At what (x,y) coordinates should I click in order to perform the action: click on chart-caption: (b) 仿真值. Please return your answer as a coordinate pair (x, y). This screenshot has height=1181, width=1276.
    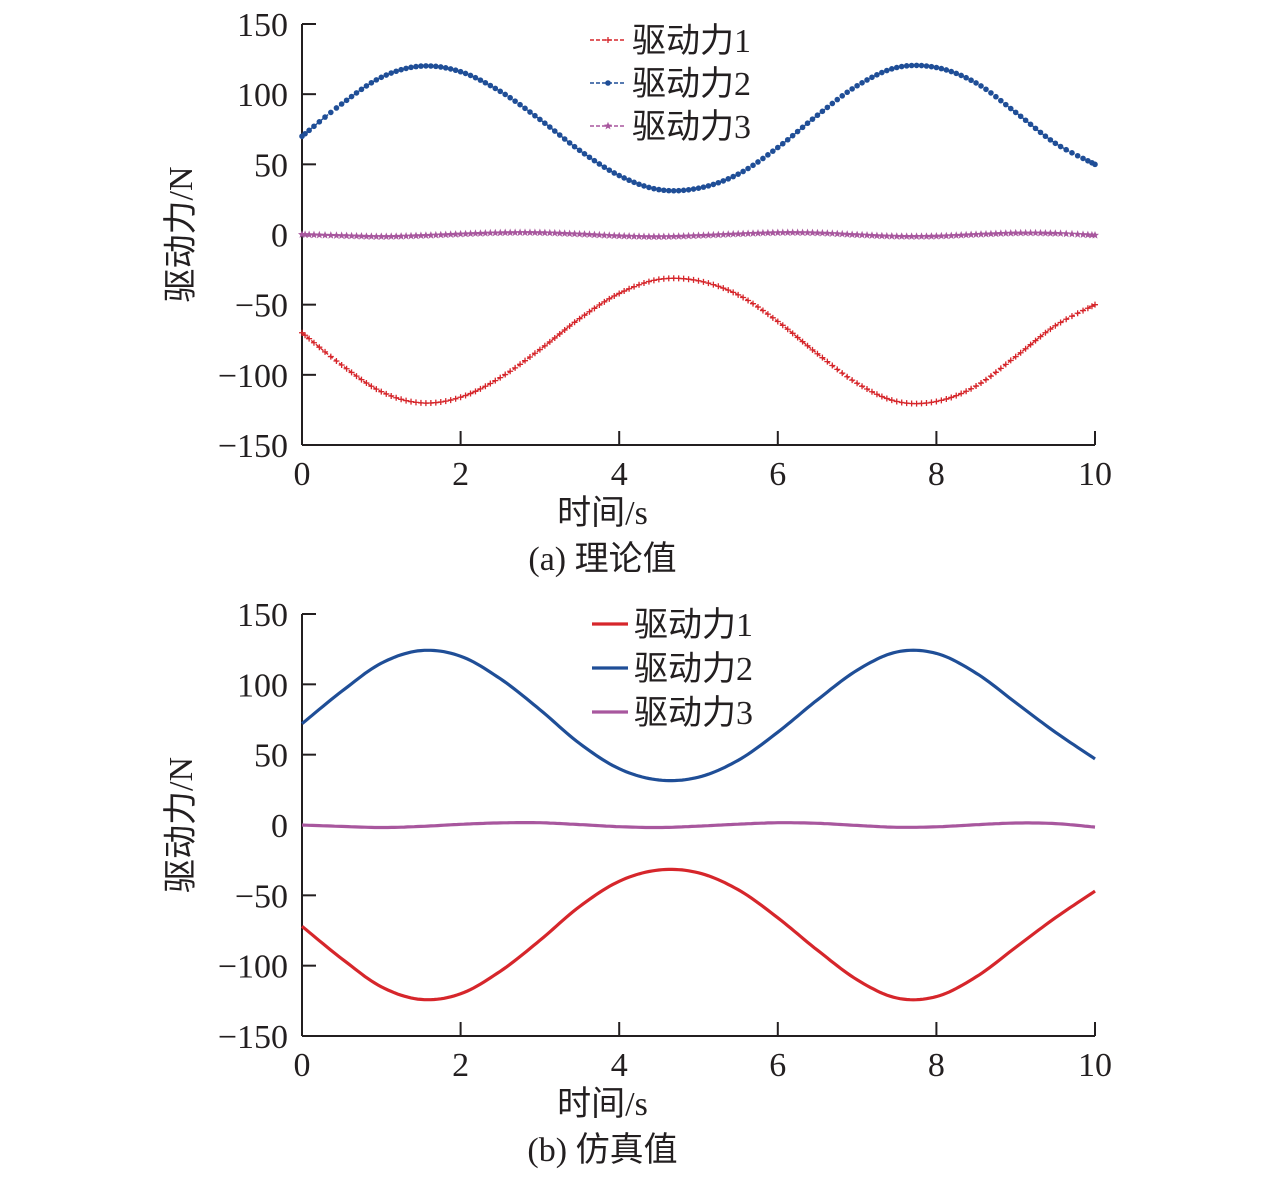
    Looking at the image, I should click on (602, 1150).